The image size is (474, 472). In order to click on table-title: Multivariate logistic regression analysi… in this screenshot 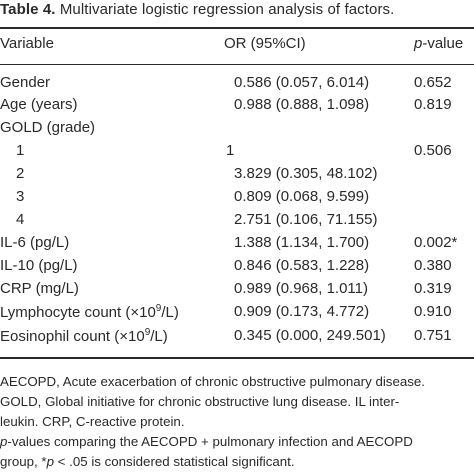, I will do `click(227, 9)`.